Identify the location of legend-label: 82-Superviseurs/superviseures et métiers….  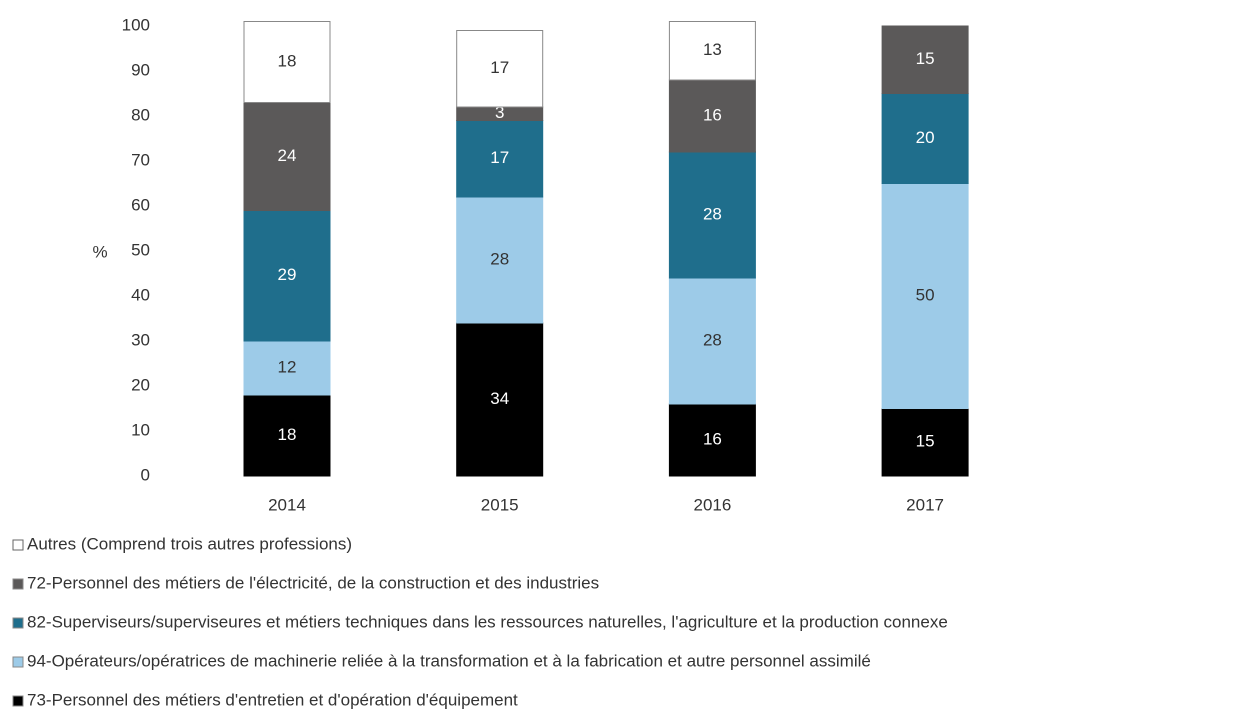
(487, 621).